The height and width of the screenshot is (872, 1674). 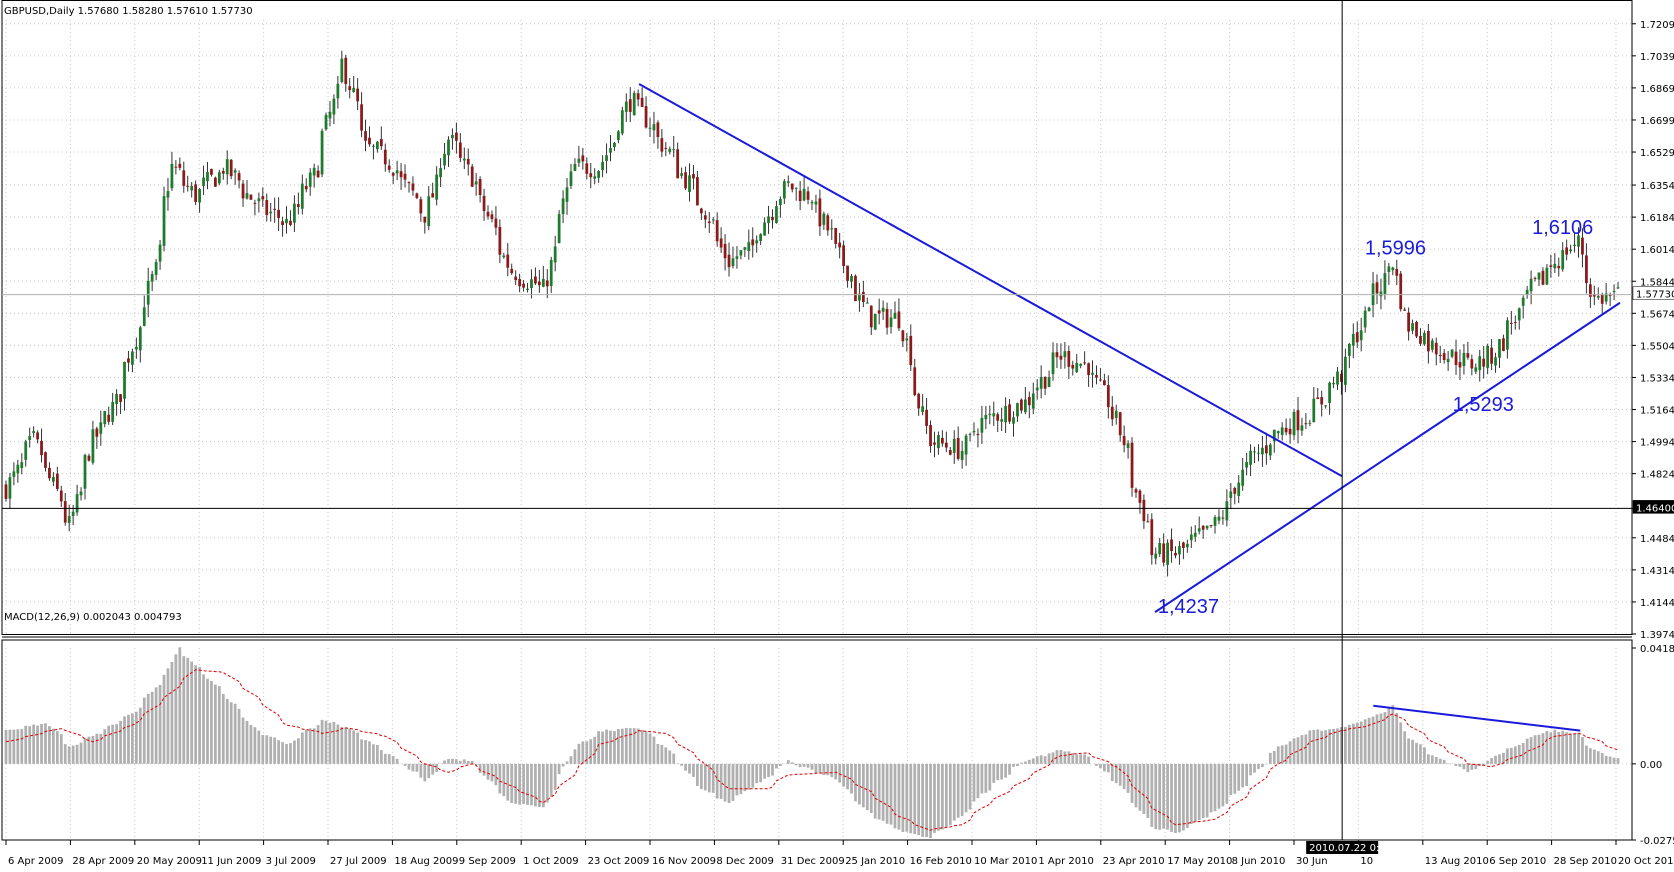 What do you see at coordinates (550, 861) in the screenshot?
I see `date-tick-label: 1 Oct 2009` at bounding box center [550, 861].